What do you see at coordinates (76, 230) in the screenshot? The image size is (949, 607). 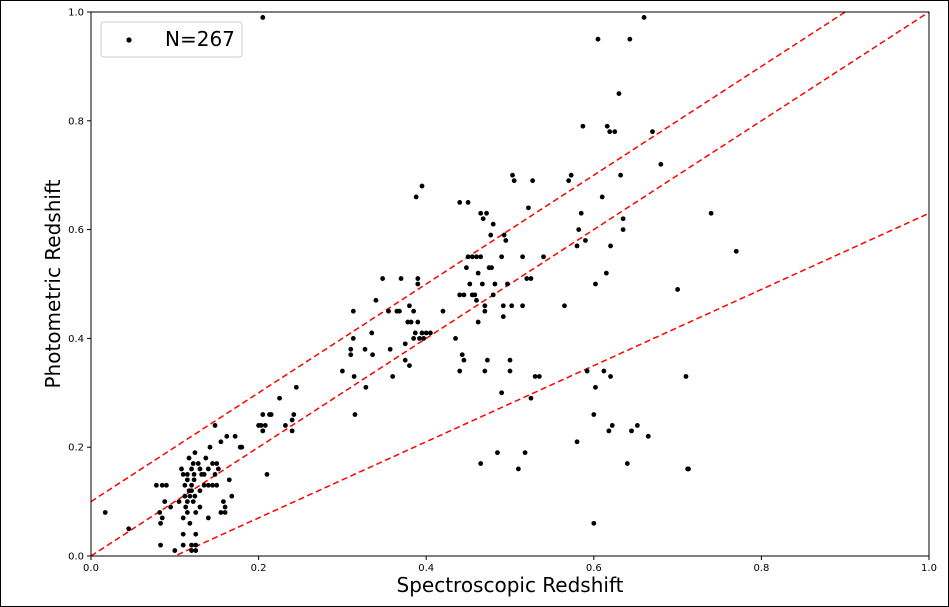 I see `y-tick-label: 0.6` at bounding box center [76, 230].